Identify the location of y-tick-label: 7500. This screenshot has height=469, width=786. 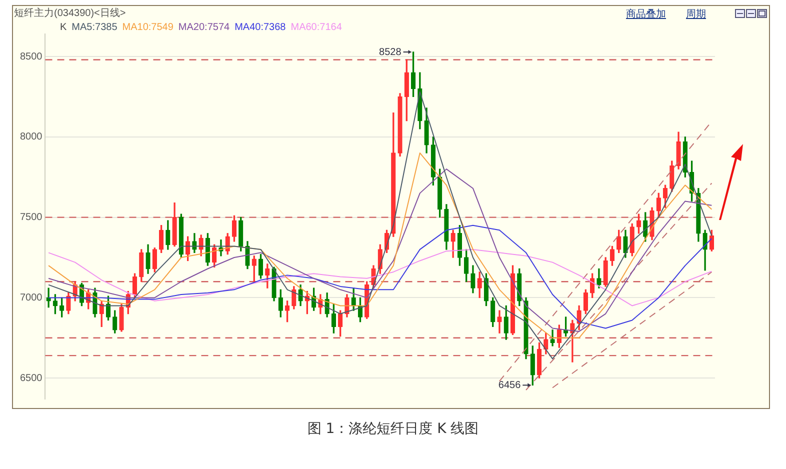
(31, 218).